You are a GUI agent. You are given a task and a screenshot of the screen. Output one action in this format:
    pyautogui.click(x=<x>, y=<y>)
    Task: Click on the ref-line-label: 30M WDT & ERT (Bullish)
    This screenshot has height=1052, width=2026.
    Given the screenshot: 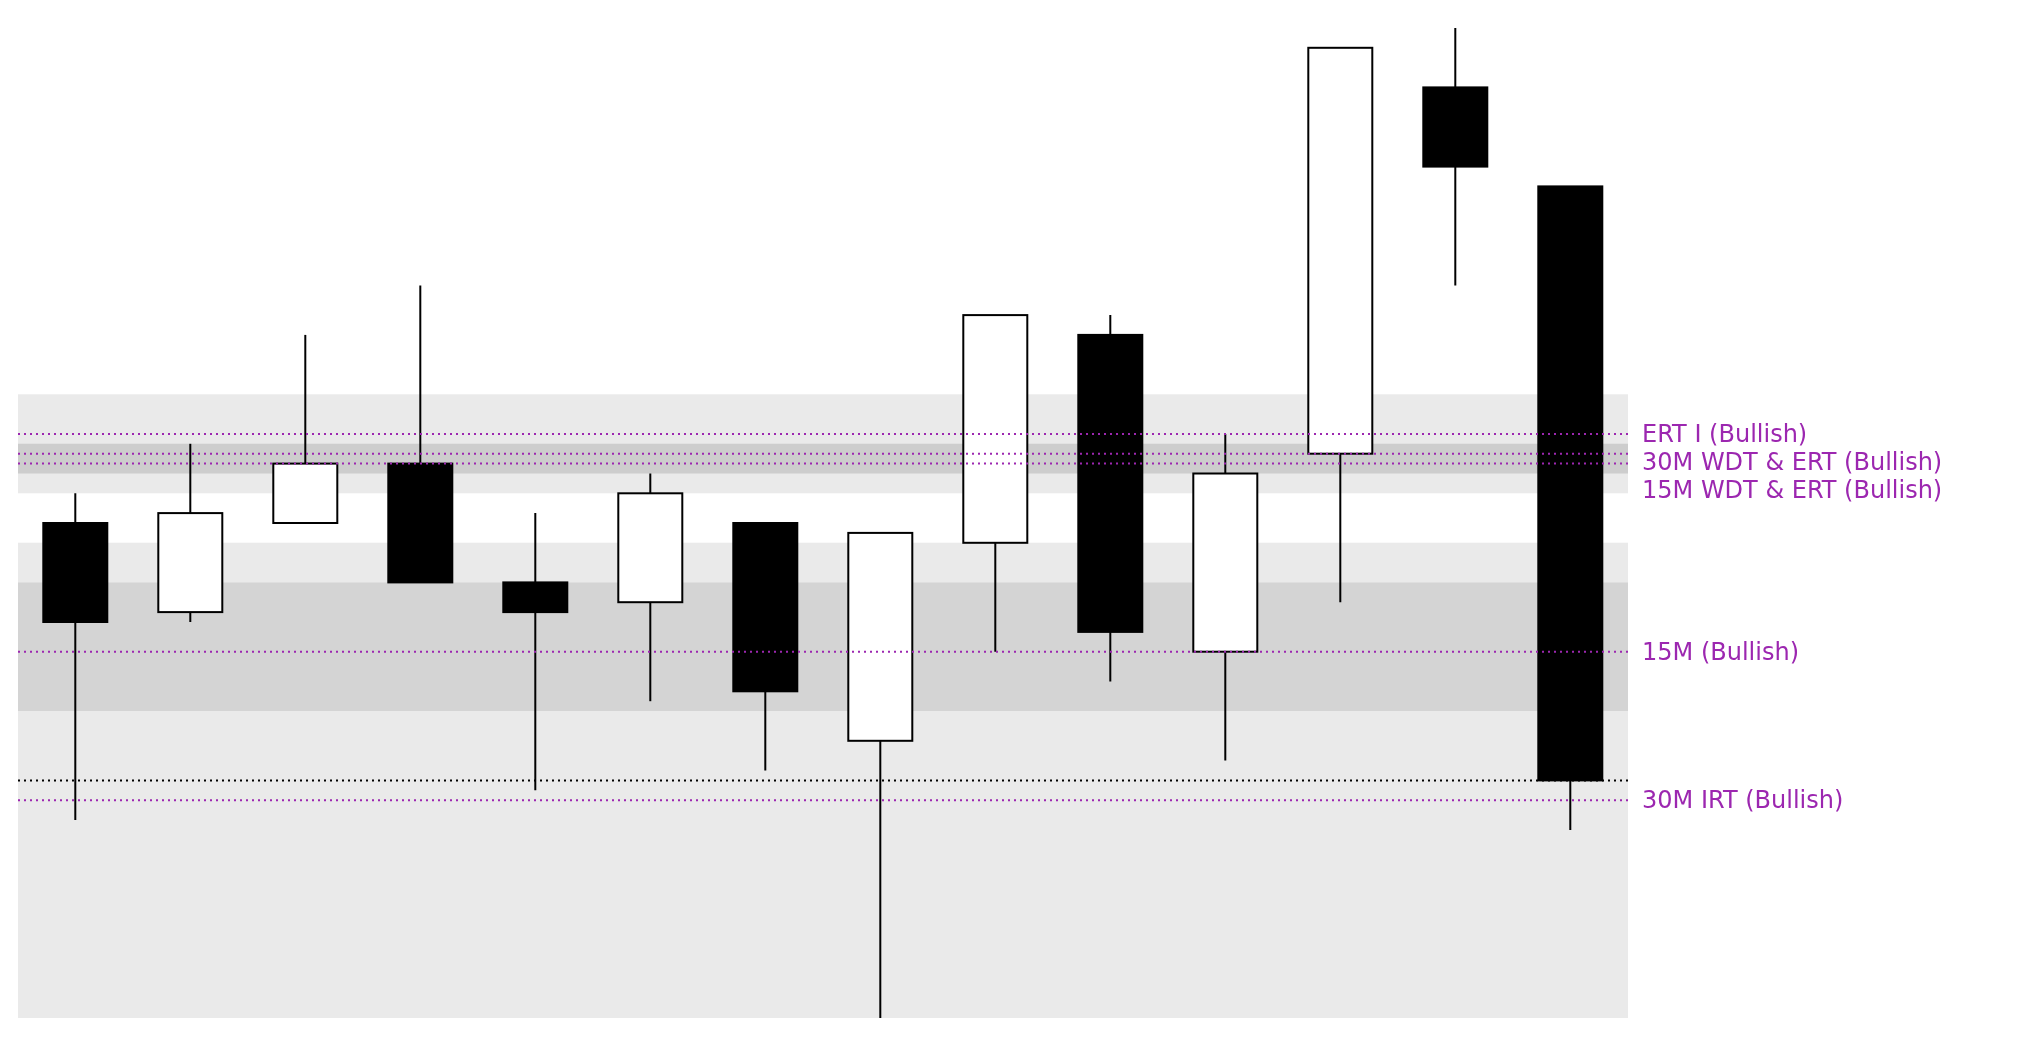 What is the action you would take?
    pyautogui.click(x=1792, y=461)
    